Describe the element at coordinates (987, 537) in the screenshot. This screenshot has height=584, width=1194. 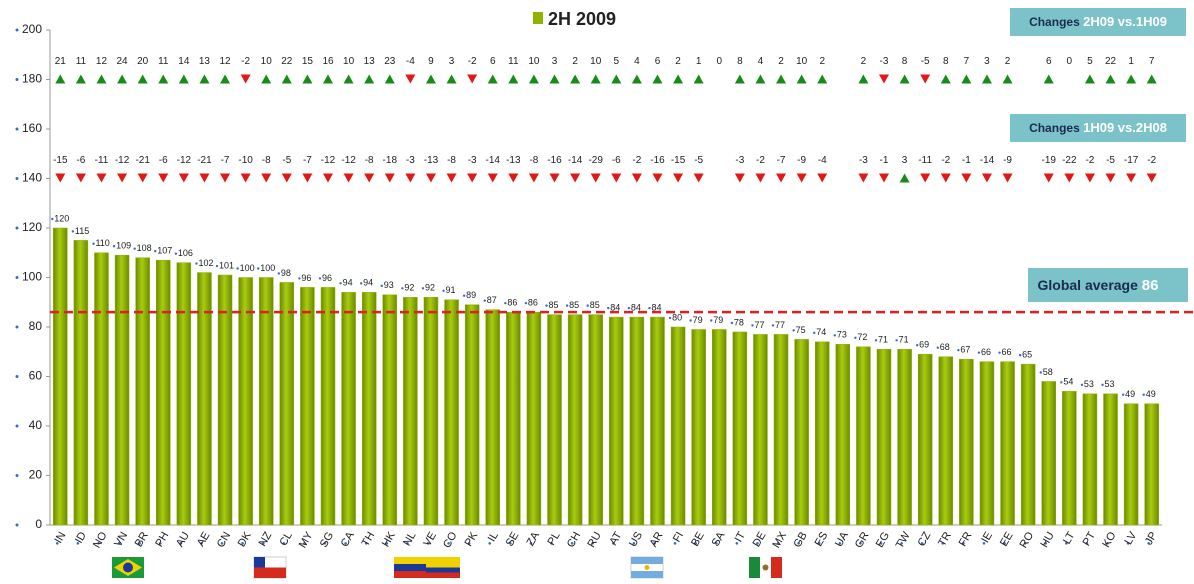
I see `x-tick-label: IE` at that location.